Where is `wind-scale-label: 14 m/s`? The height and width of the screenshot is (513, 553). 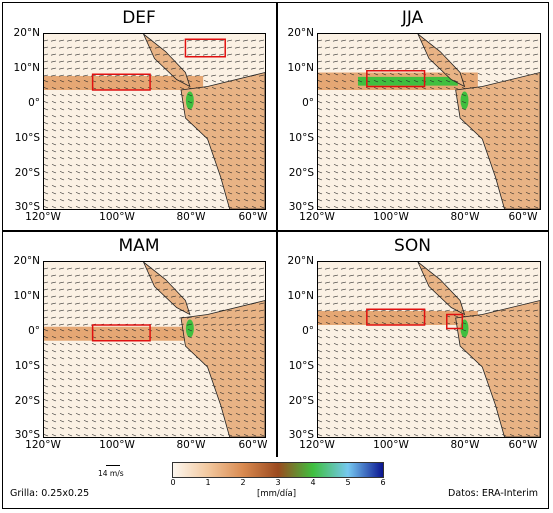 wind-scale-label: 14 m/s is located at coordinates (111, 473).